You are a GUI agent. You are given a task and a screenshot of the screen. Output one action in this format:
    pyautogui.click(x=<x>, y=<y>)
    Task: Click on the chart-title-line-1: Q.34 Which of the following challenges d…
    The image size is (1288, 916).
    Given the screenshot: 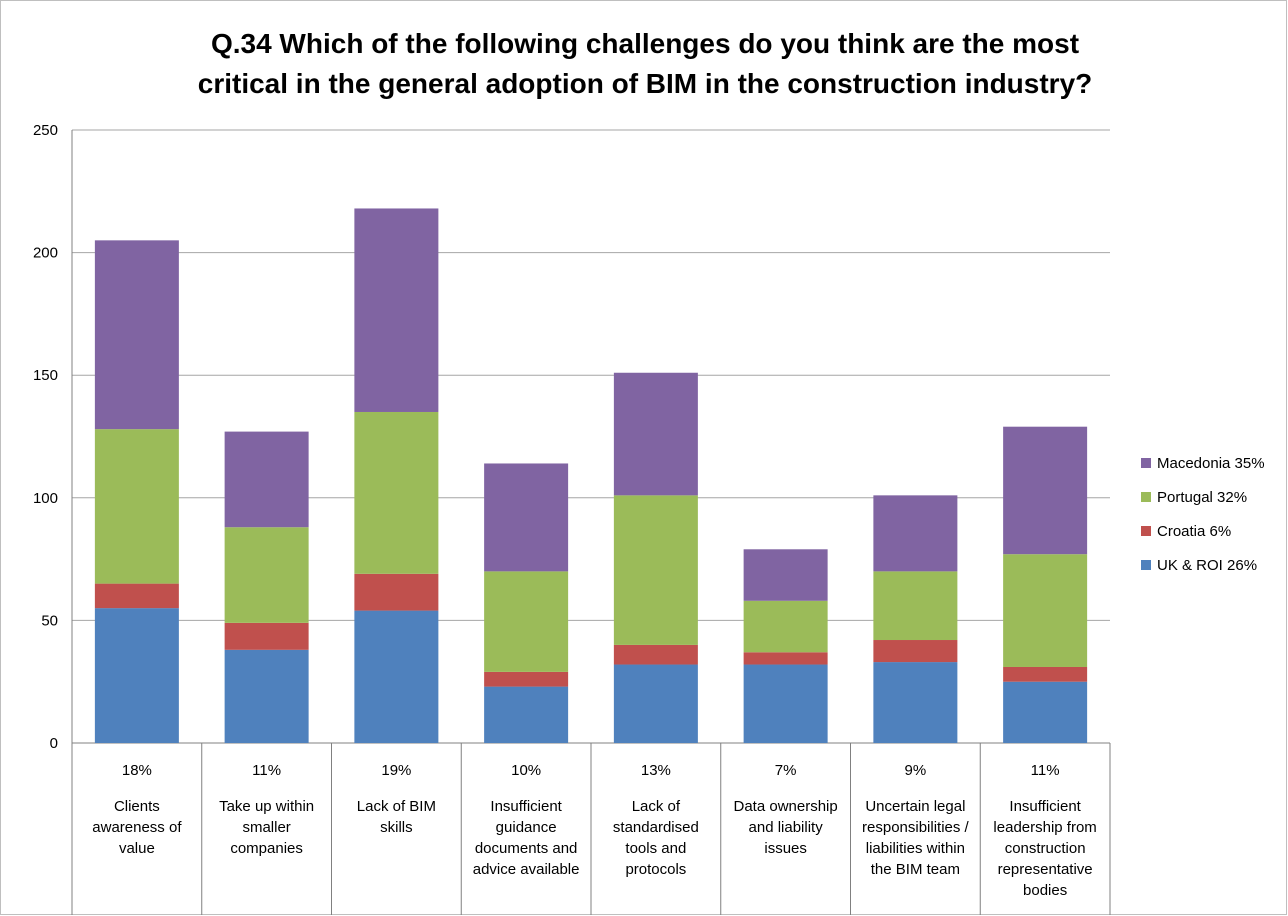 What is the action you would take?
    pyautogui.click(x=645, y=43)
    